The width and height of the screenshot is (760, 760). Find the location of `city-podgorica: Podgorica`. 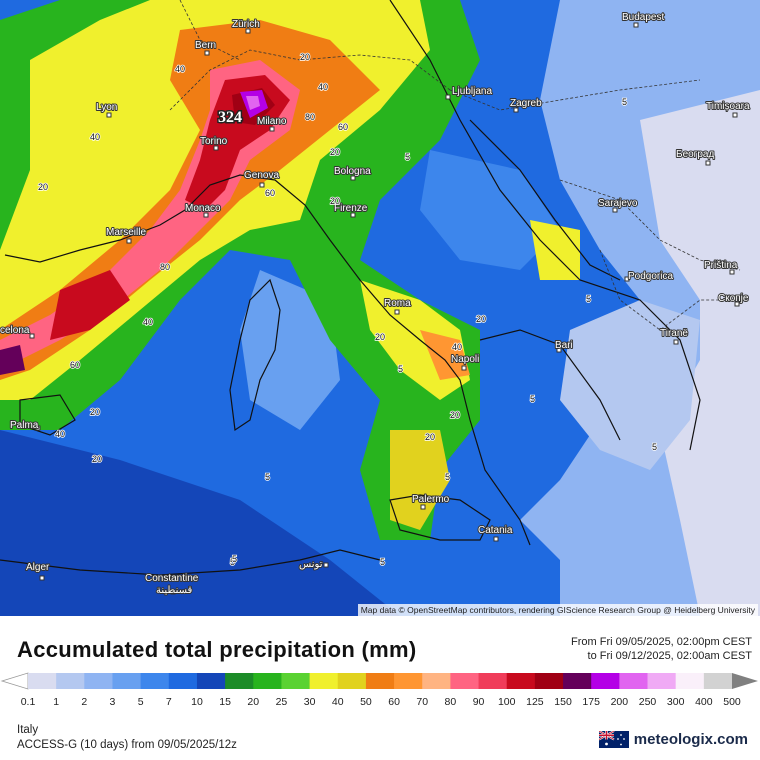

city-podgorica: Podgorica is located at coordinates (649, 276).